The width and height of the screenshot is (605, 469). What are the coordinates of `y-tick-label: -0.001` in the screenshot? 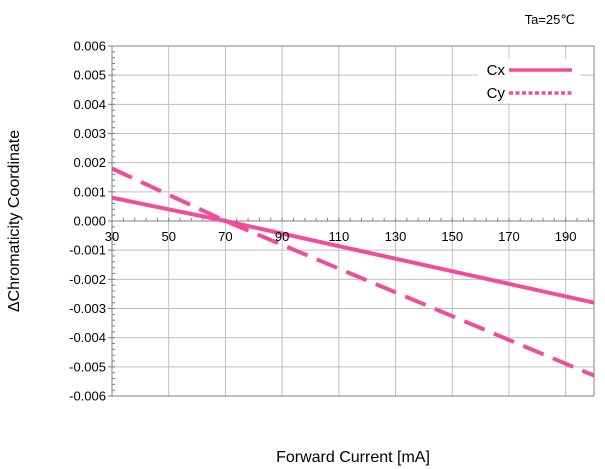 It's located at (87, 250).